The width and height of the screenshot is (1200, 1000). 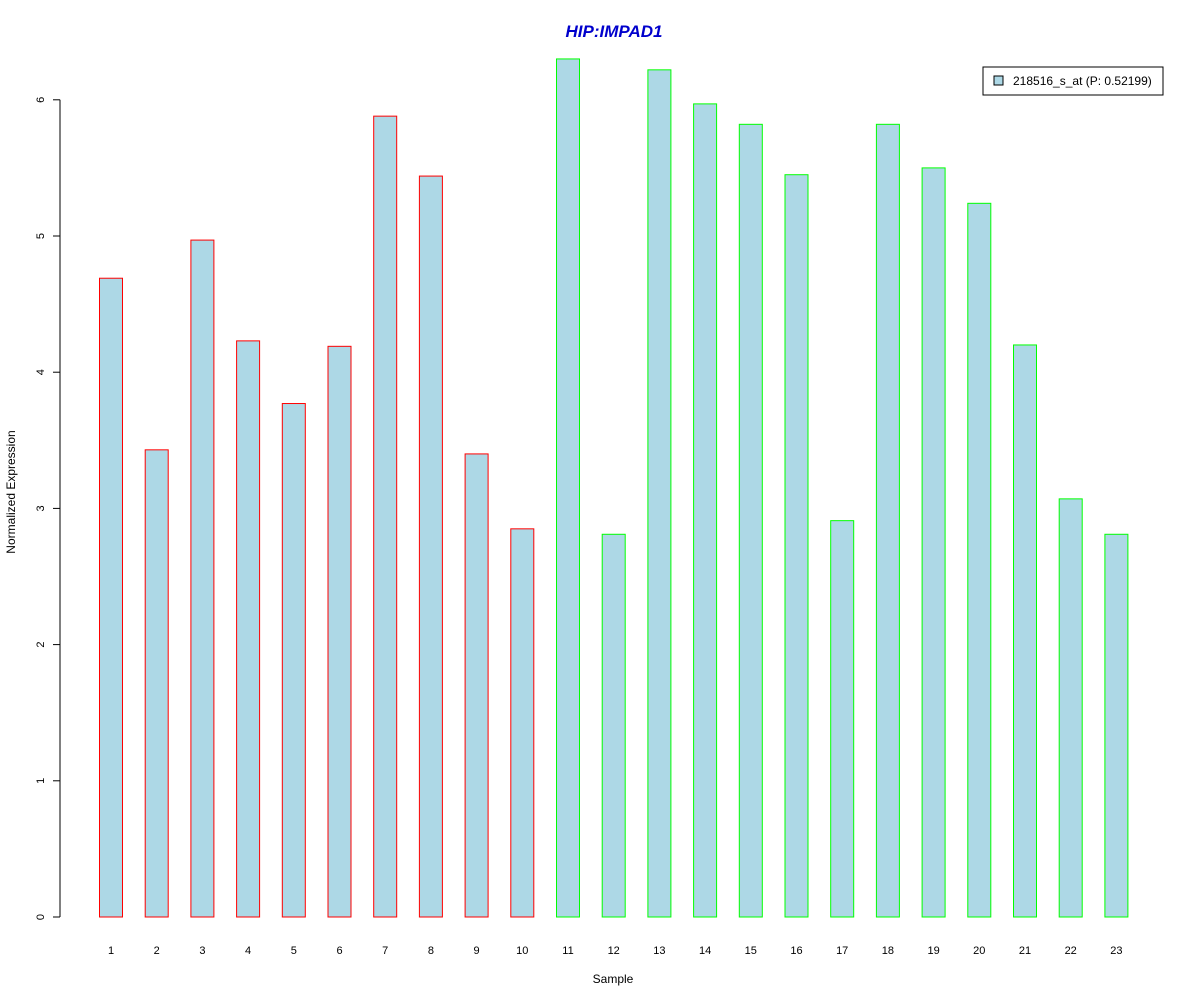 I want to click on legend: 218516_s_at (P: 0.52199), so click(x=1073, y=81).